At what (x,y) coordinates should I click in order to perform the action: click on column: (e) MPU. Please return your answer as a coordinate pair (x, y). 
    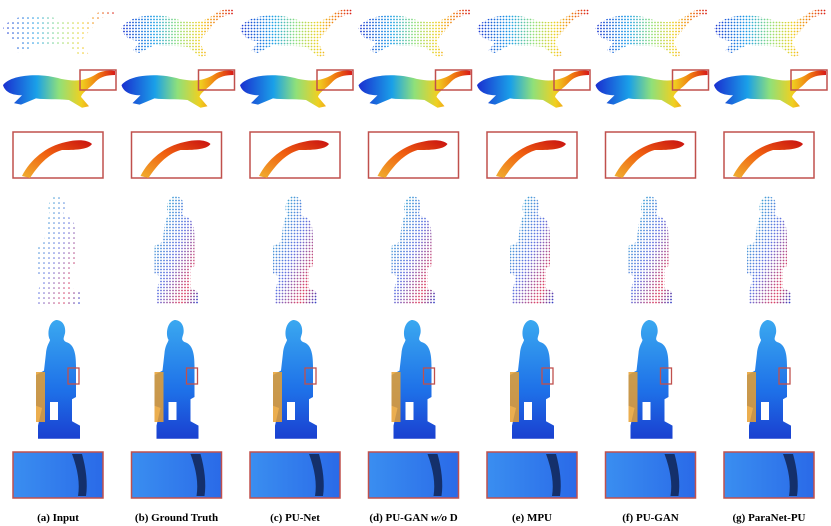
    Looking at the image, I should click on (534, 266).